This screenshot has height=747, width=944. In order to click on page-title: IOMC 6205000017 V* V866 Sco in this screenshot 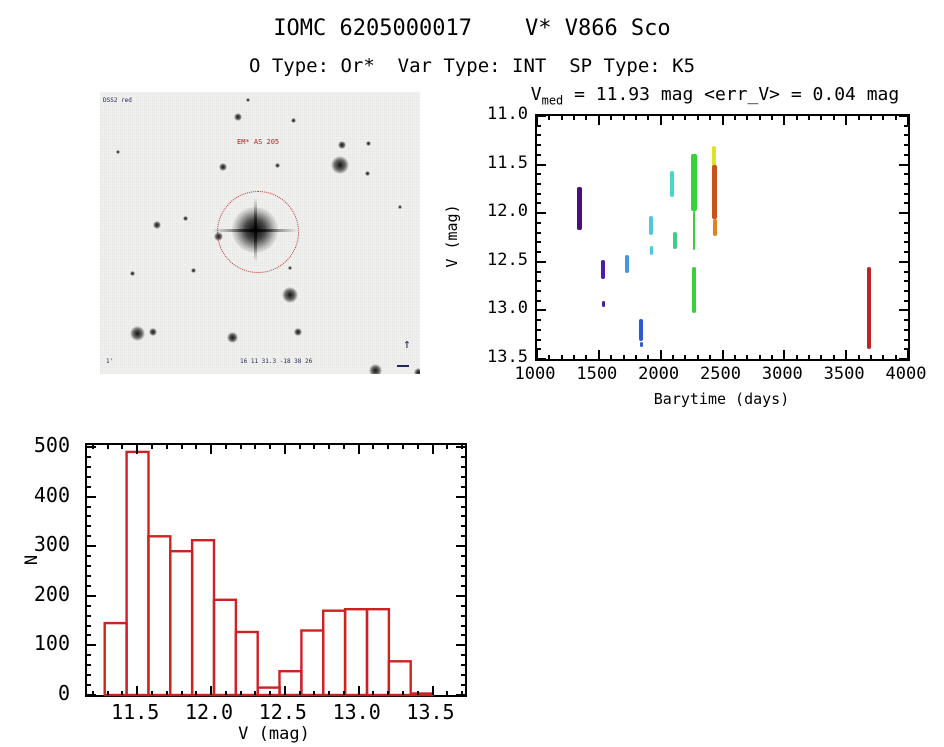, I will do `click(472, 28)`.